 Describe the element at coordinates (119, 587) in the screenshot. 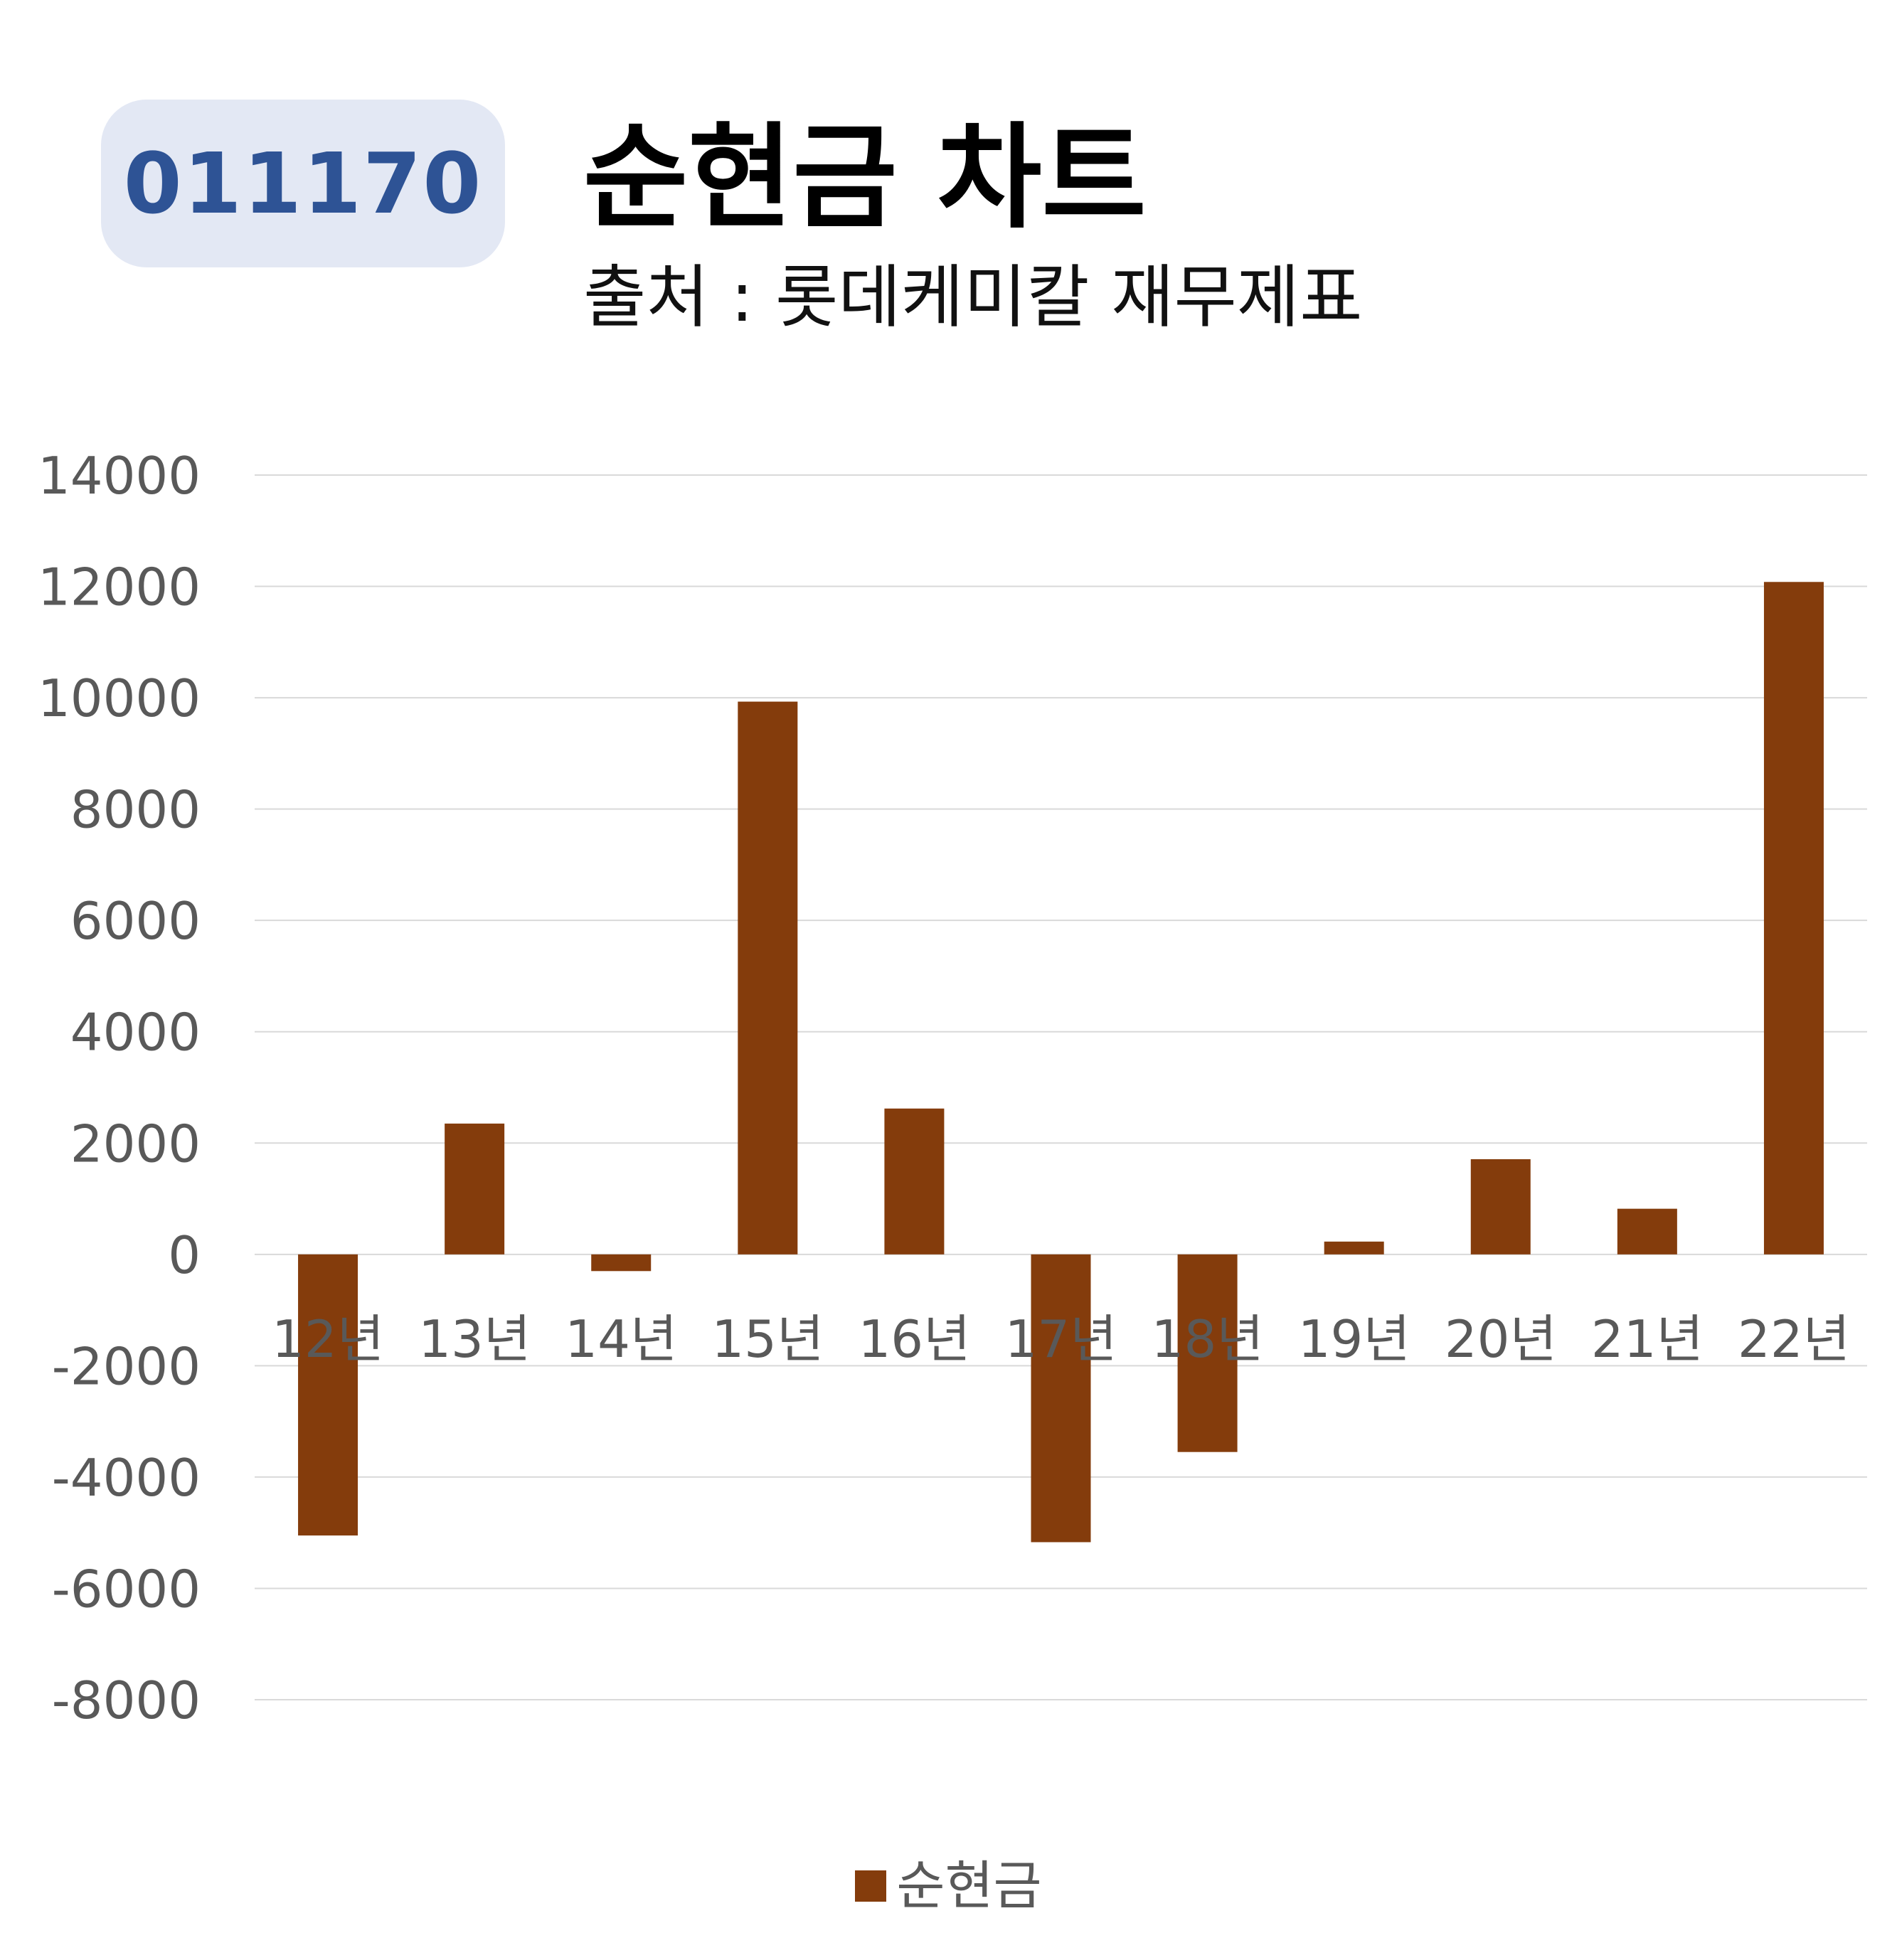

I see `y-tick-label: 12000` at that location.